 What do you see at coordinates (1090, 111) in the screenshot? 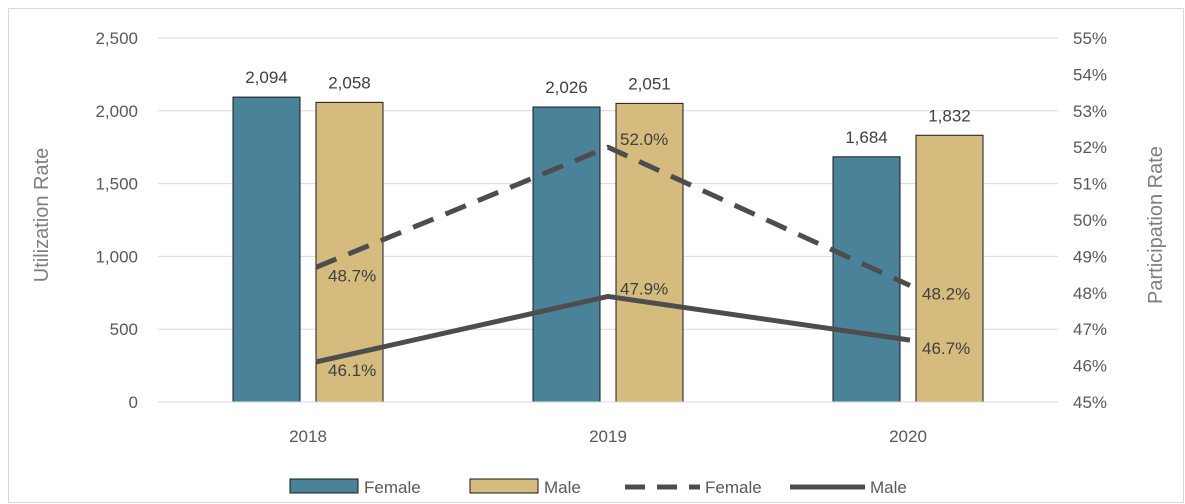
I see `y2-tick-label: 53%` at bounding box center [1090, 111].